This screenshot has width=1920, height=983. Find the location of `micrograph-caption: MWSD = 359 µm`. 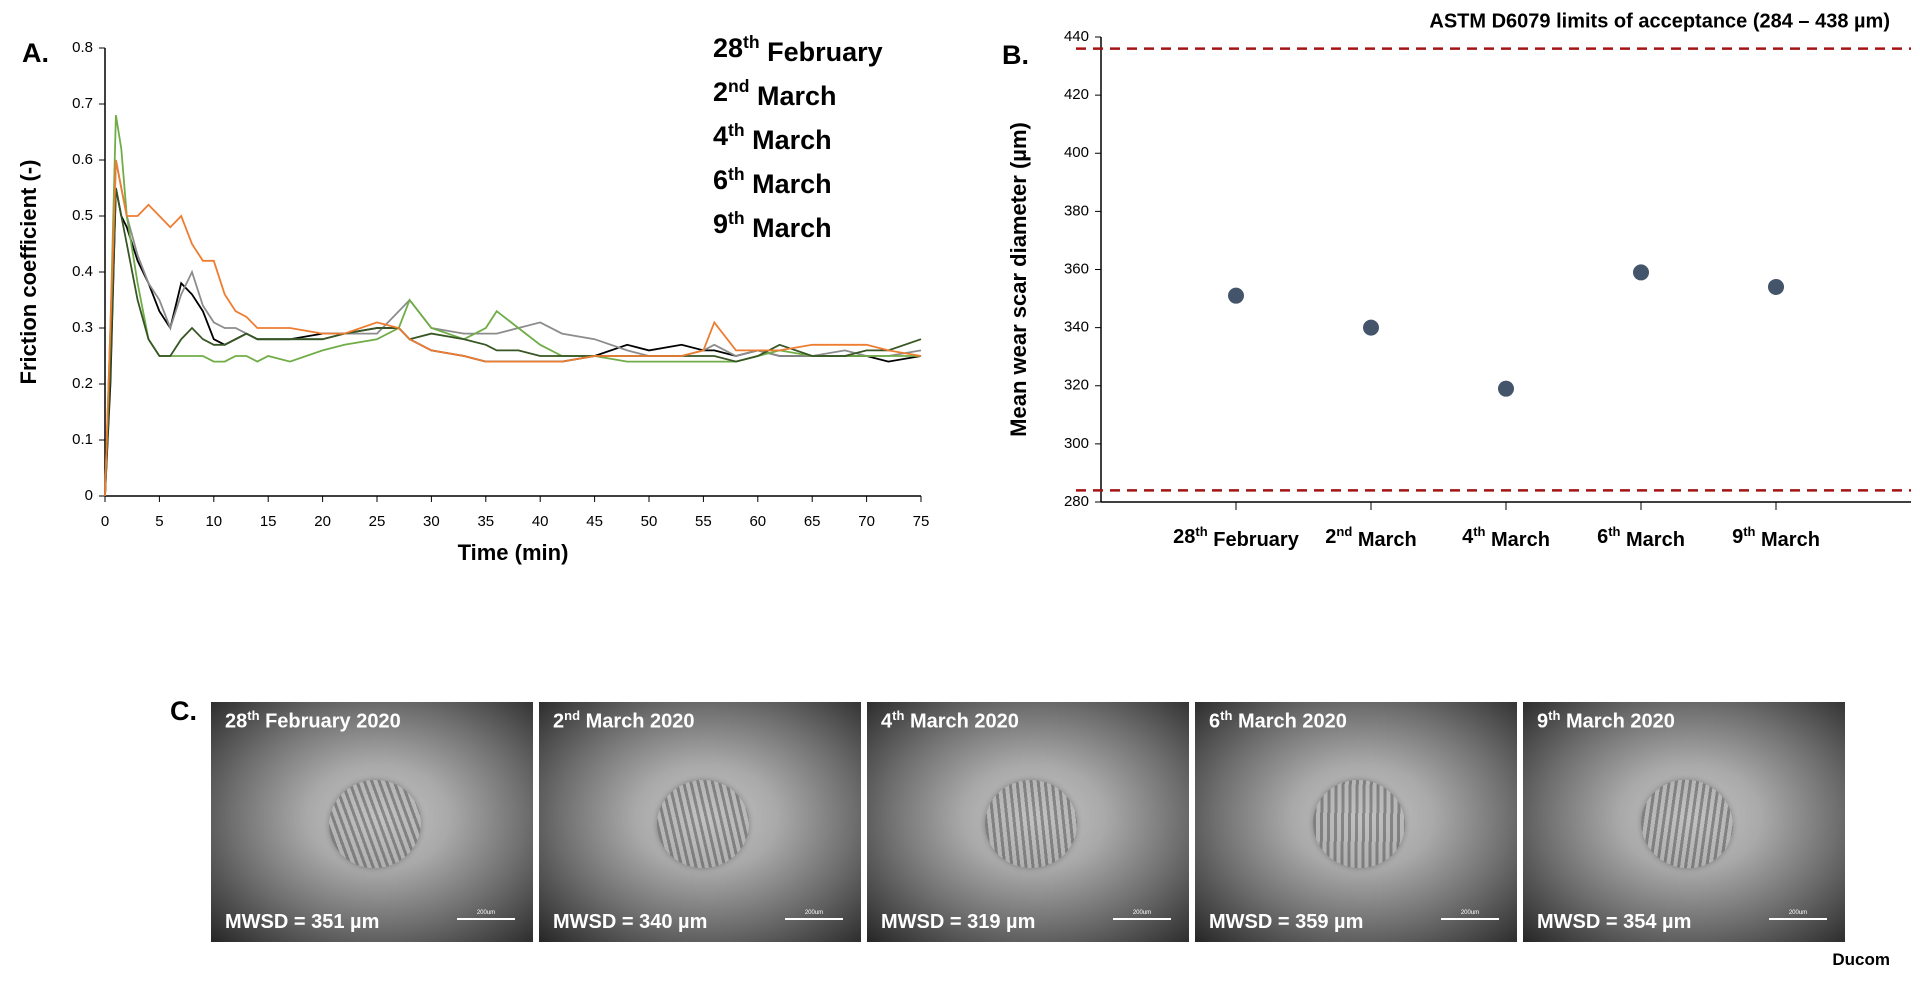

micrograph-caption: MWSD = 359 µm is located at coordinates (1286, 922).